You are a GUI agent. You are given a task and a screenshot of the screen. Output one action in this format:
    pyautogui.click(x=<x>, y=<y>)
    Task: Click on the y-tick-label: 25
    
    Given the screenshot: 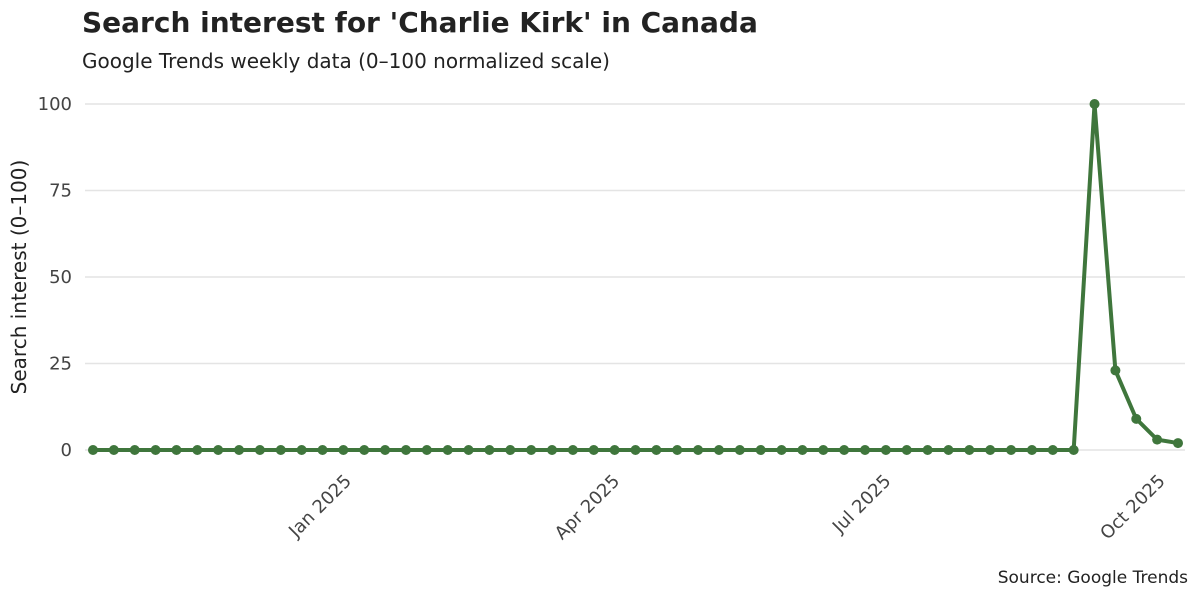 What is the action you would take?
    pyautogui.click(x=60, y=364)
    